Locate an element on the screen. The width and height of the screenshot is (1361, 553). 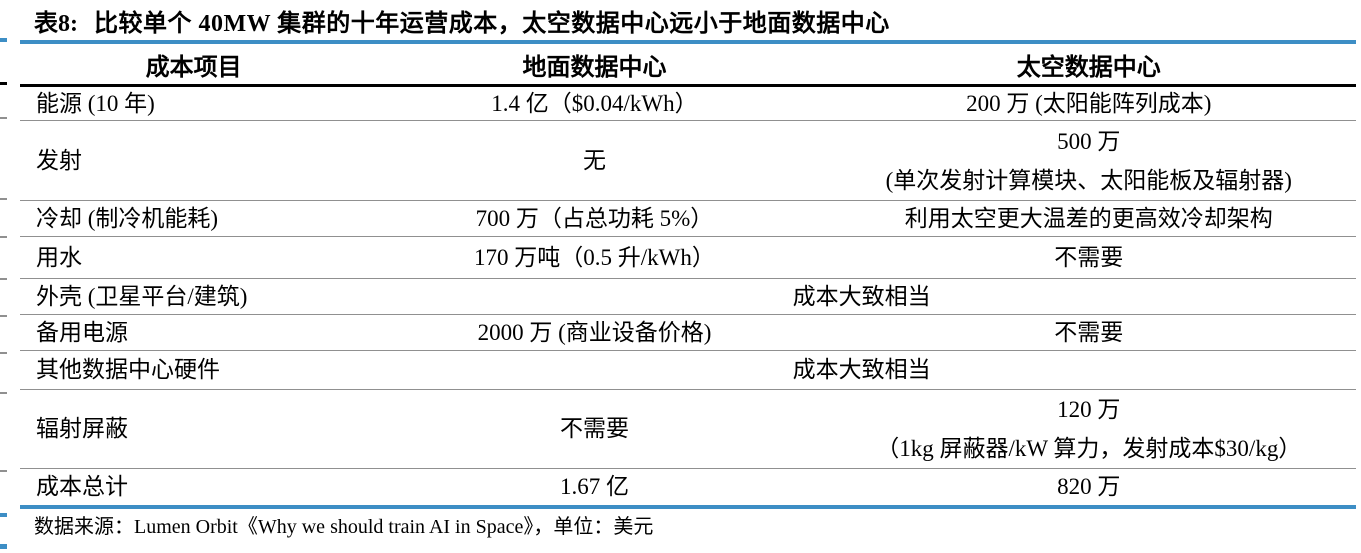
cost-item-label: 备用电源 is located at coordinates (194, 332).